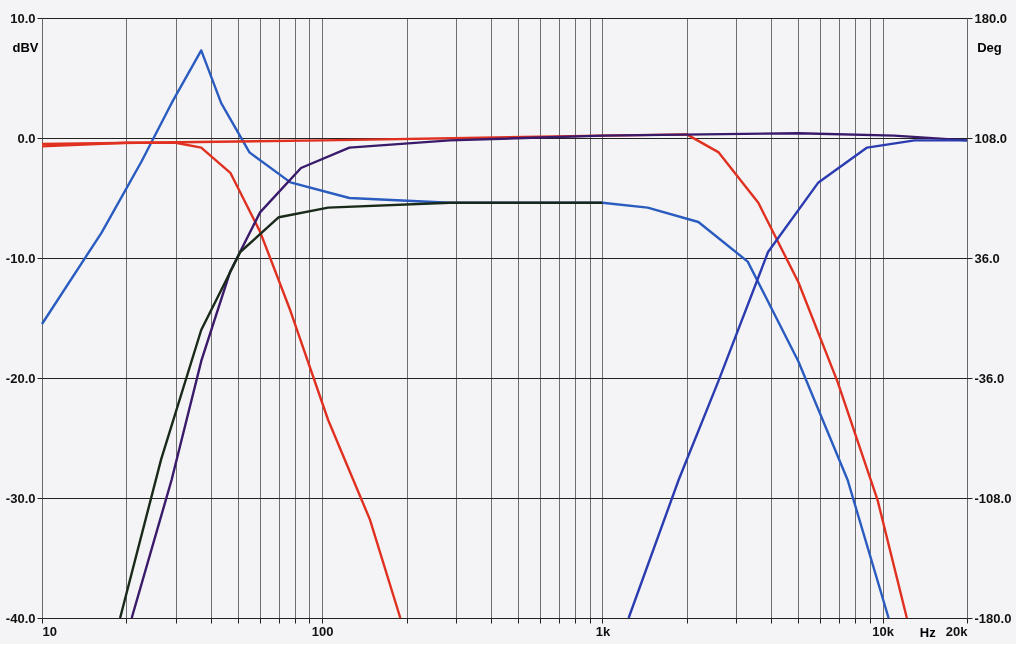  Describe the element at coordinates (989, 47) in the screenshot. I see `y2-axis-title: Deg` at that location.